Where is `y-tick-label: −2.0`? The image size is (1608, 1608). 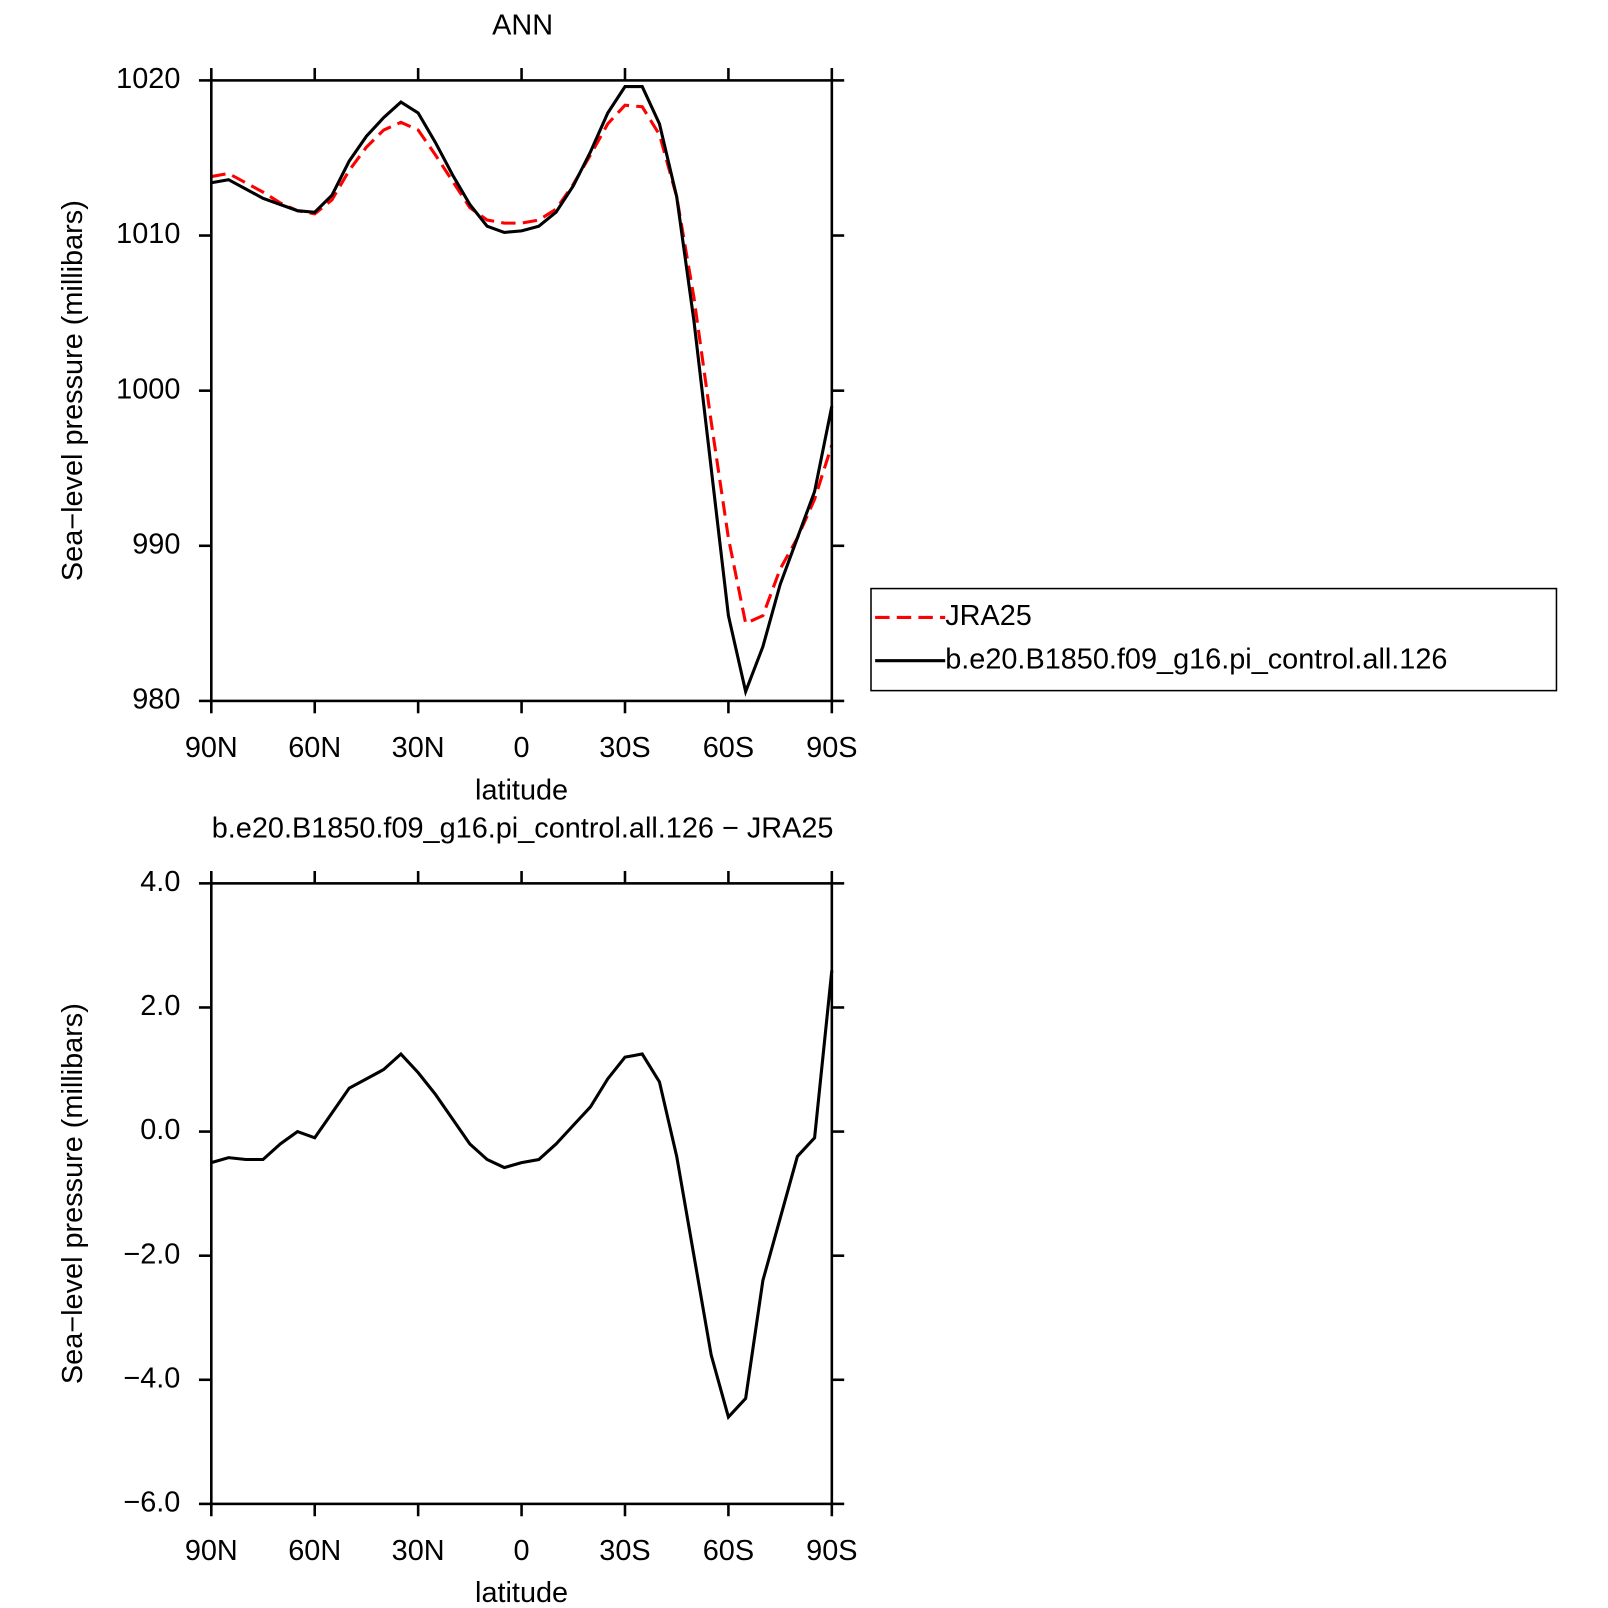 y-tick-label: −2.0 is located at coordinates (151, 1254).